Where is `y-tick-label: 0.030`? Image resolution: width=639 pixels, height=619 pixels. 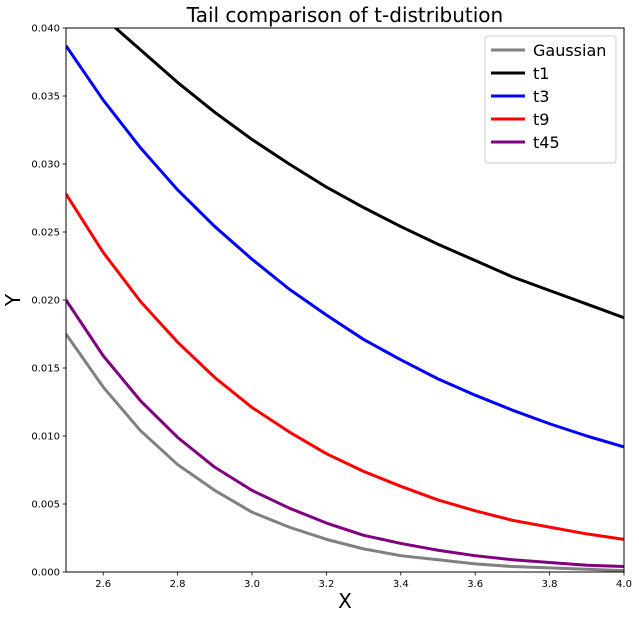 y-tick-label: 0.030 is located at coordinates (45, 165).